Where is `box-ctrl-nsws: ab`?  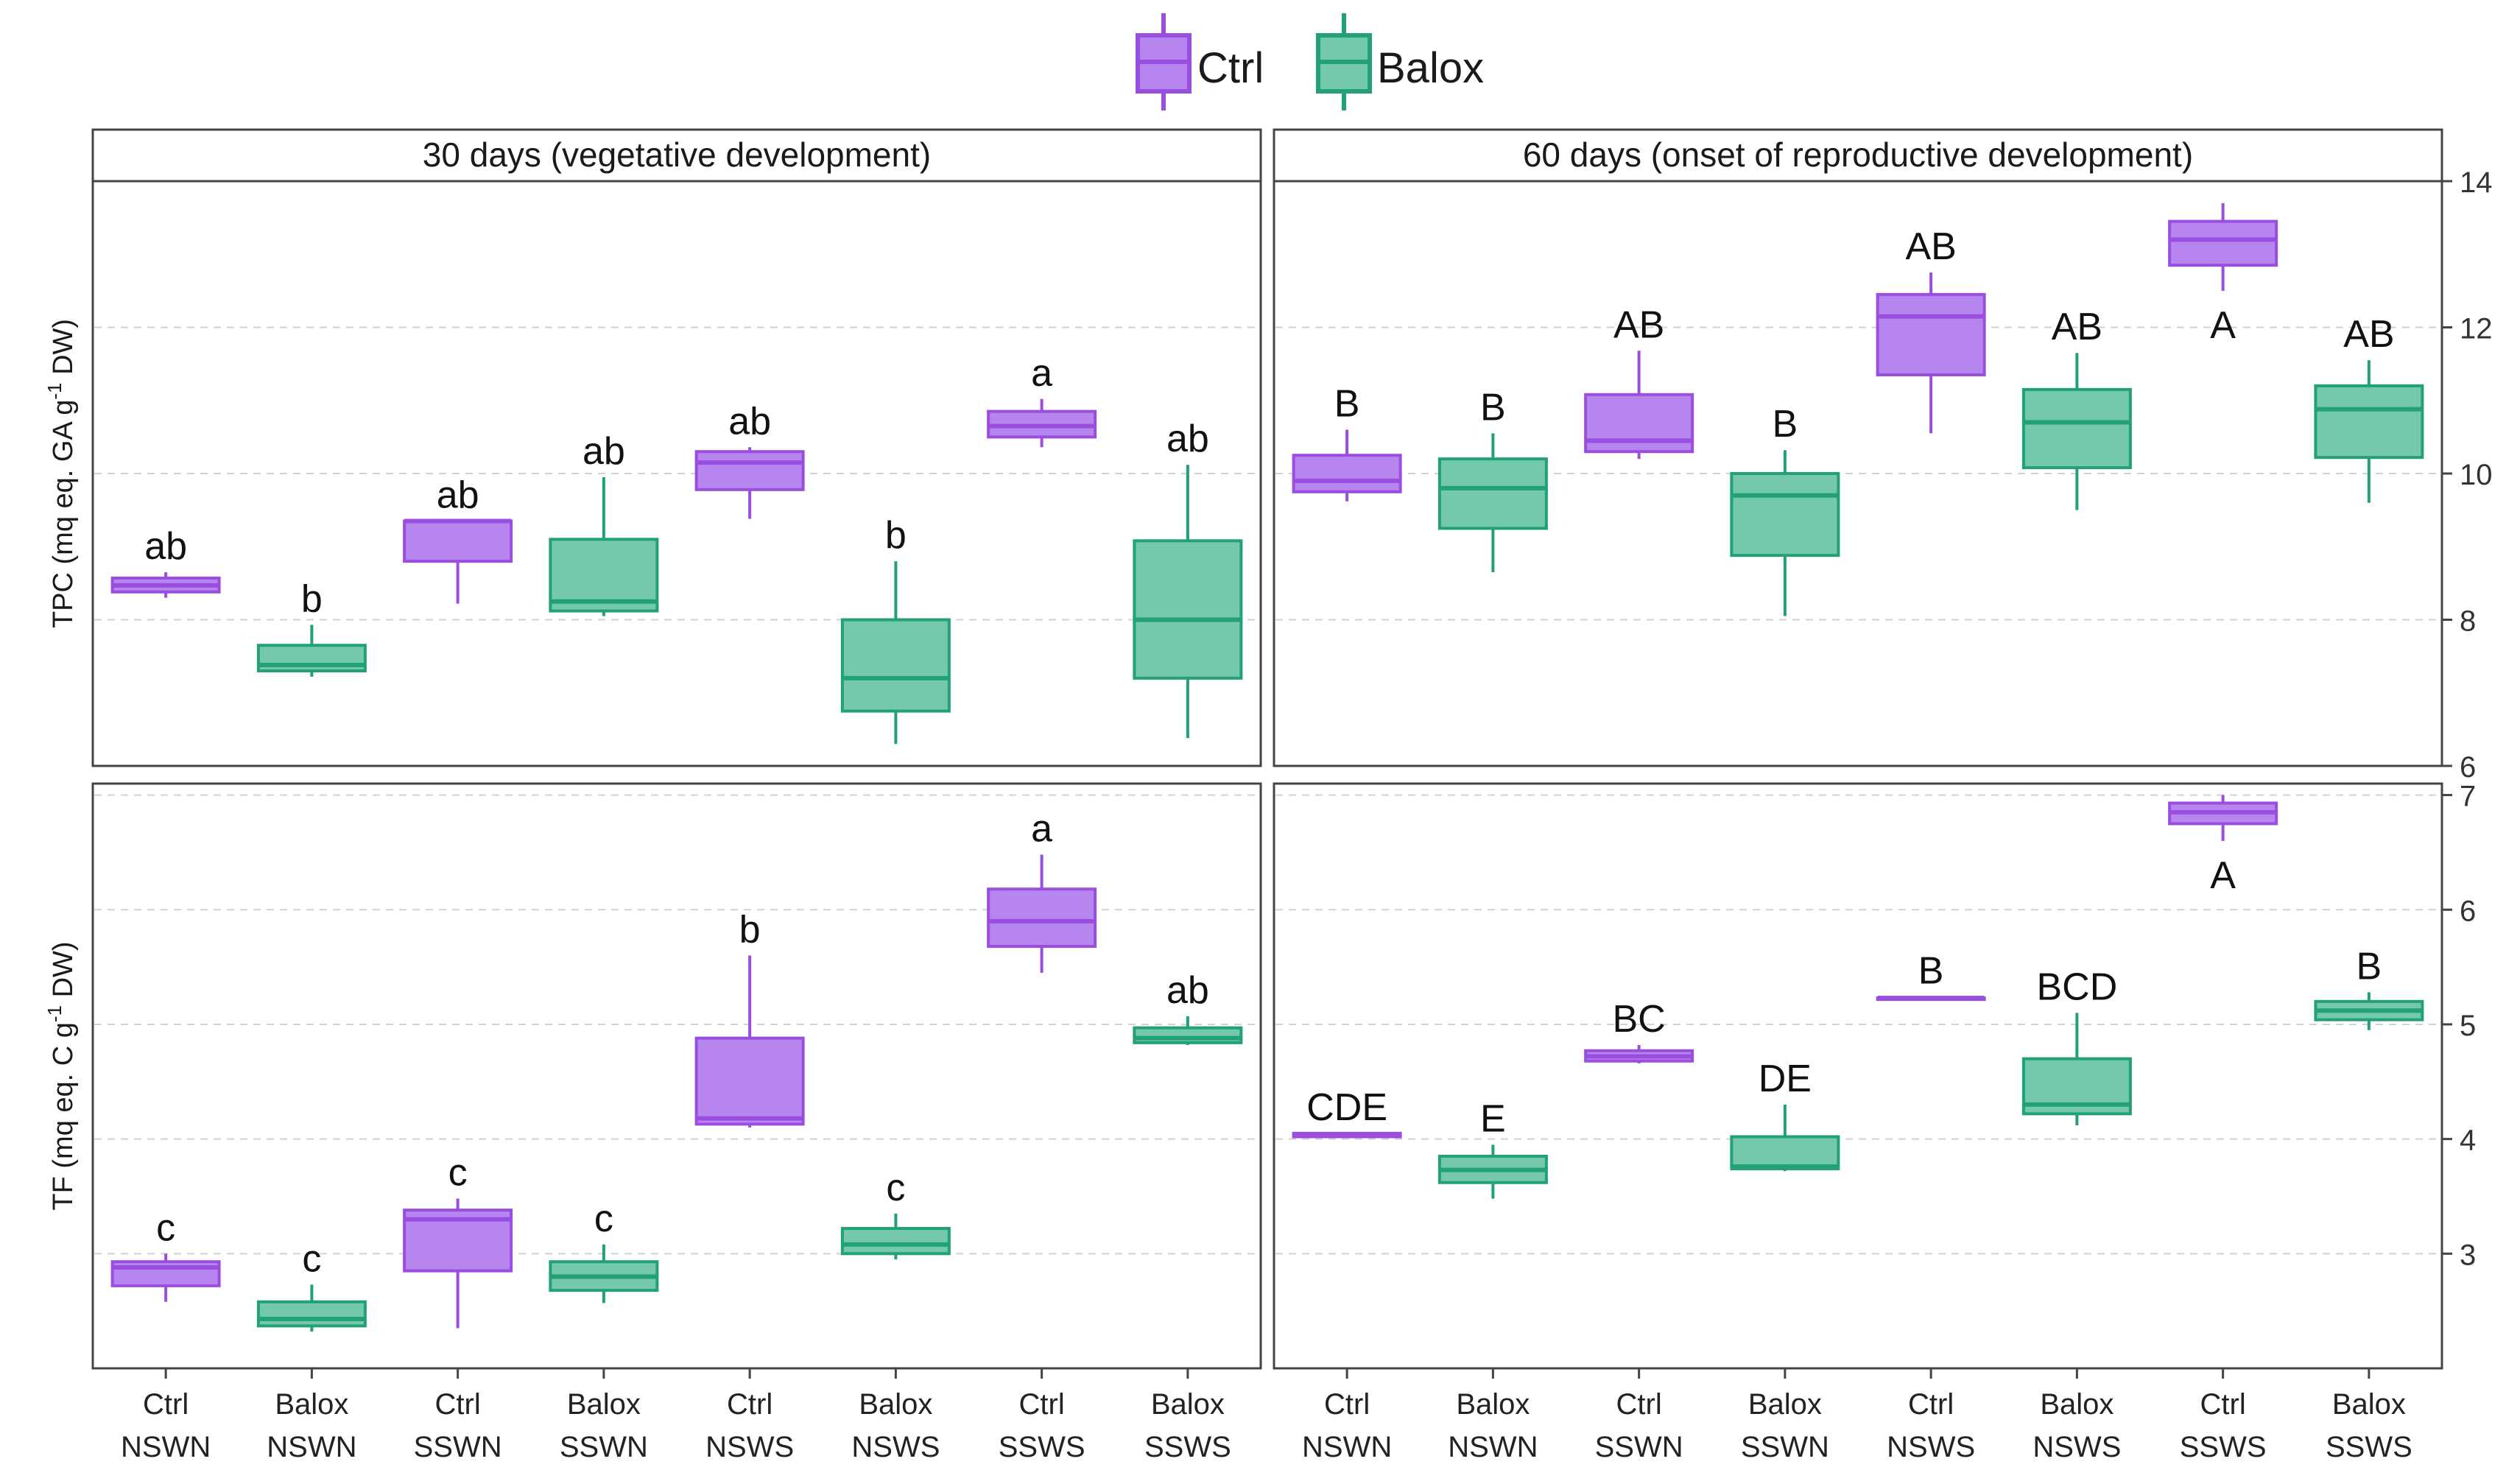
box-ctrl-nsws: ab is located at coordinates (749, 459).